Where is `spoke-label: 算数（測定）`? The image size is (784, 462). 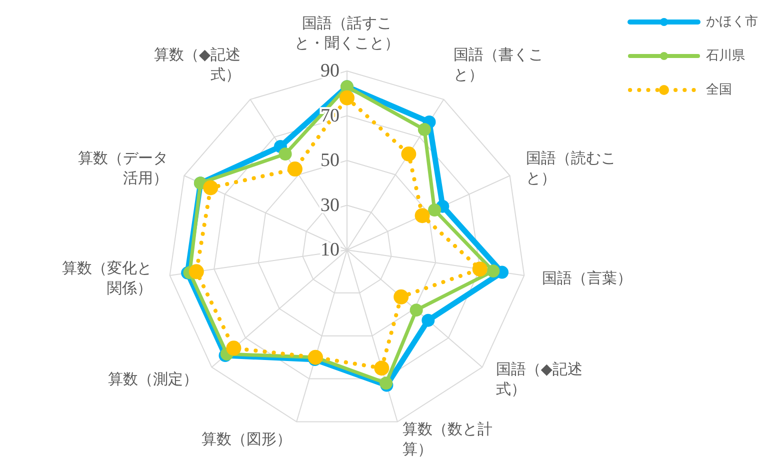 spoke-label: 算数（測定） is located at coordinates (153, 379).